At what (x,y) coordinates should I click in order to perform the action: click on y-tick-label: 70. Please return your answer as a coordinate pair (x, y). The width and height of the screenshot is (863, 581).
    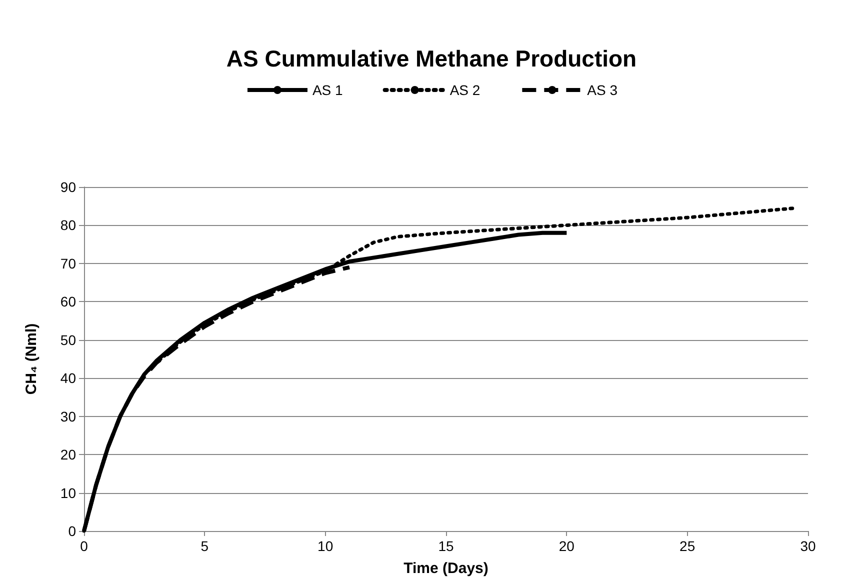
    Looking at the image, I should click on (68, 263).